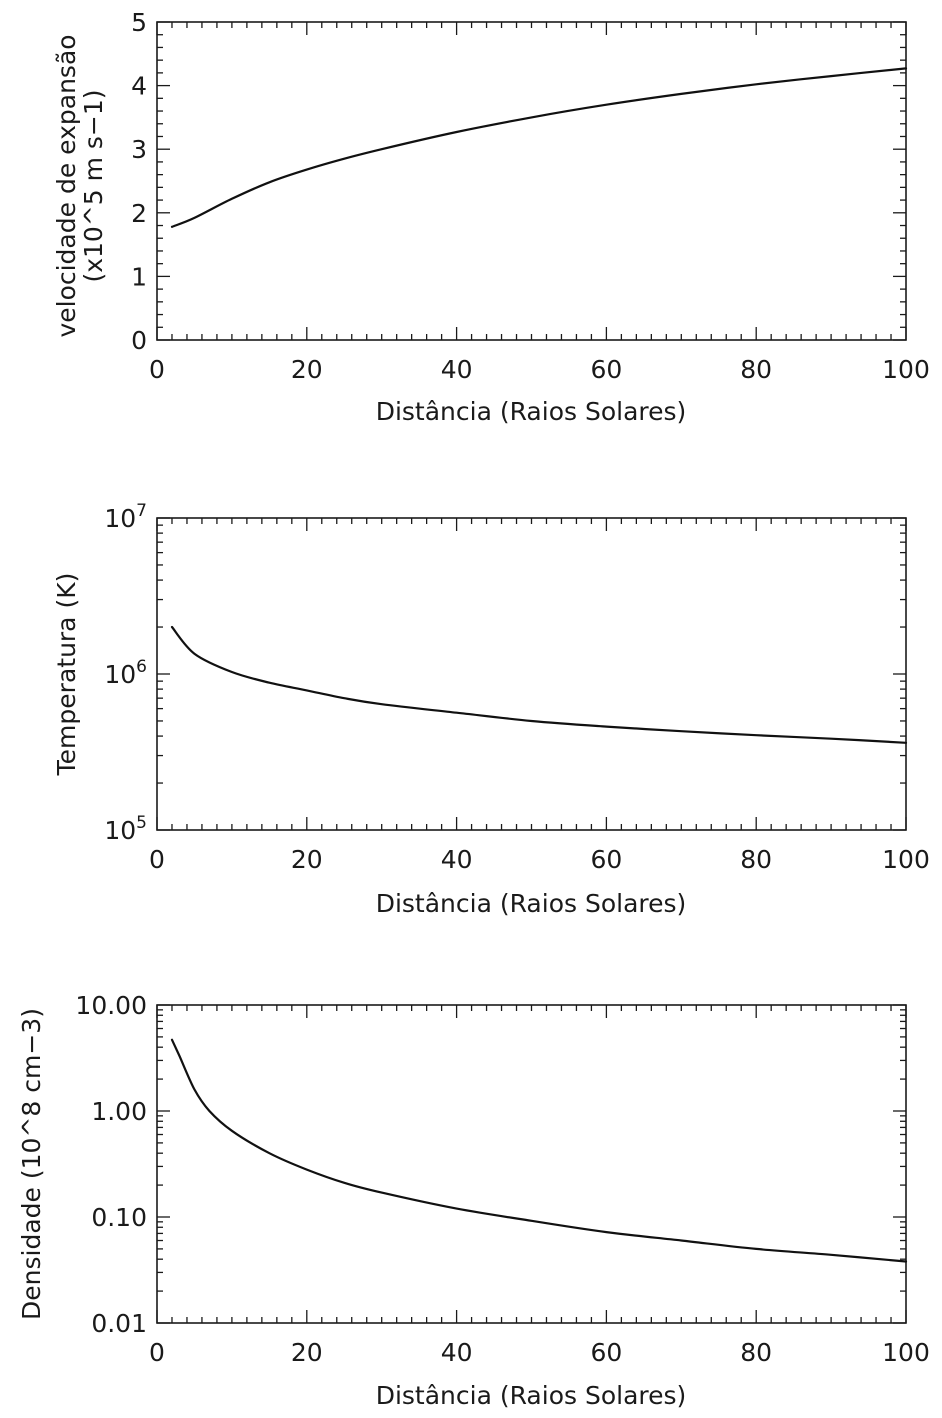 This screenshot has height=1418, width=942. Describe the element at coordinates (307, 369) in the screenshot. I see `velocity-x-tick-label: 20` at that location.